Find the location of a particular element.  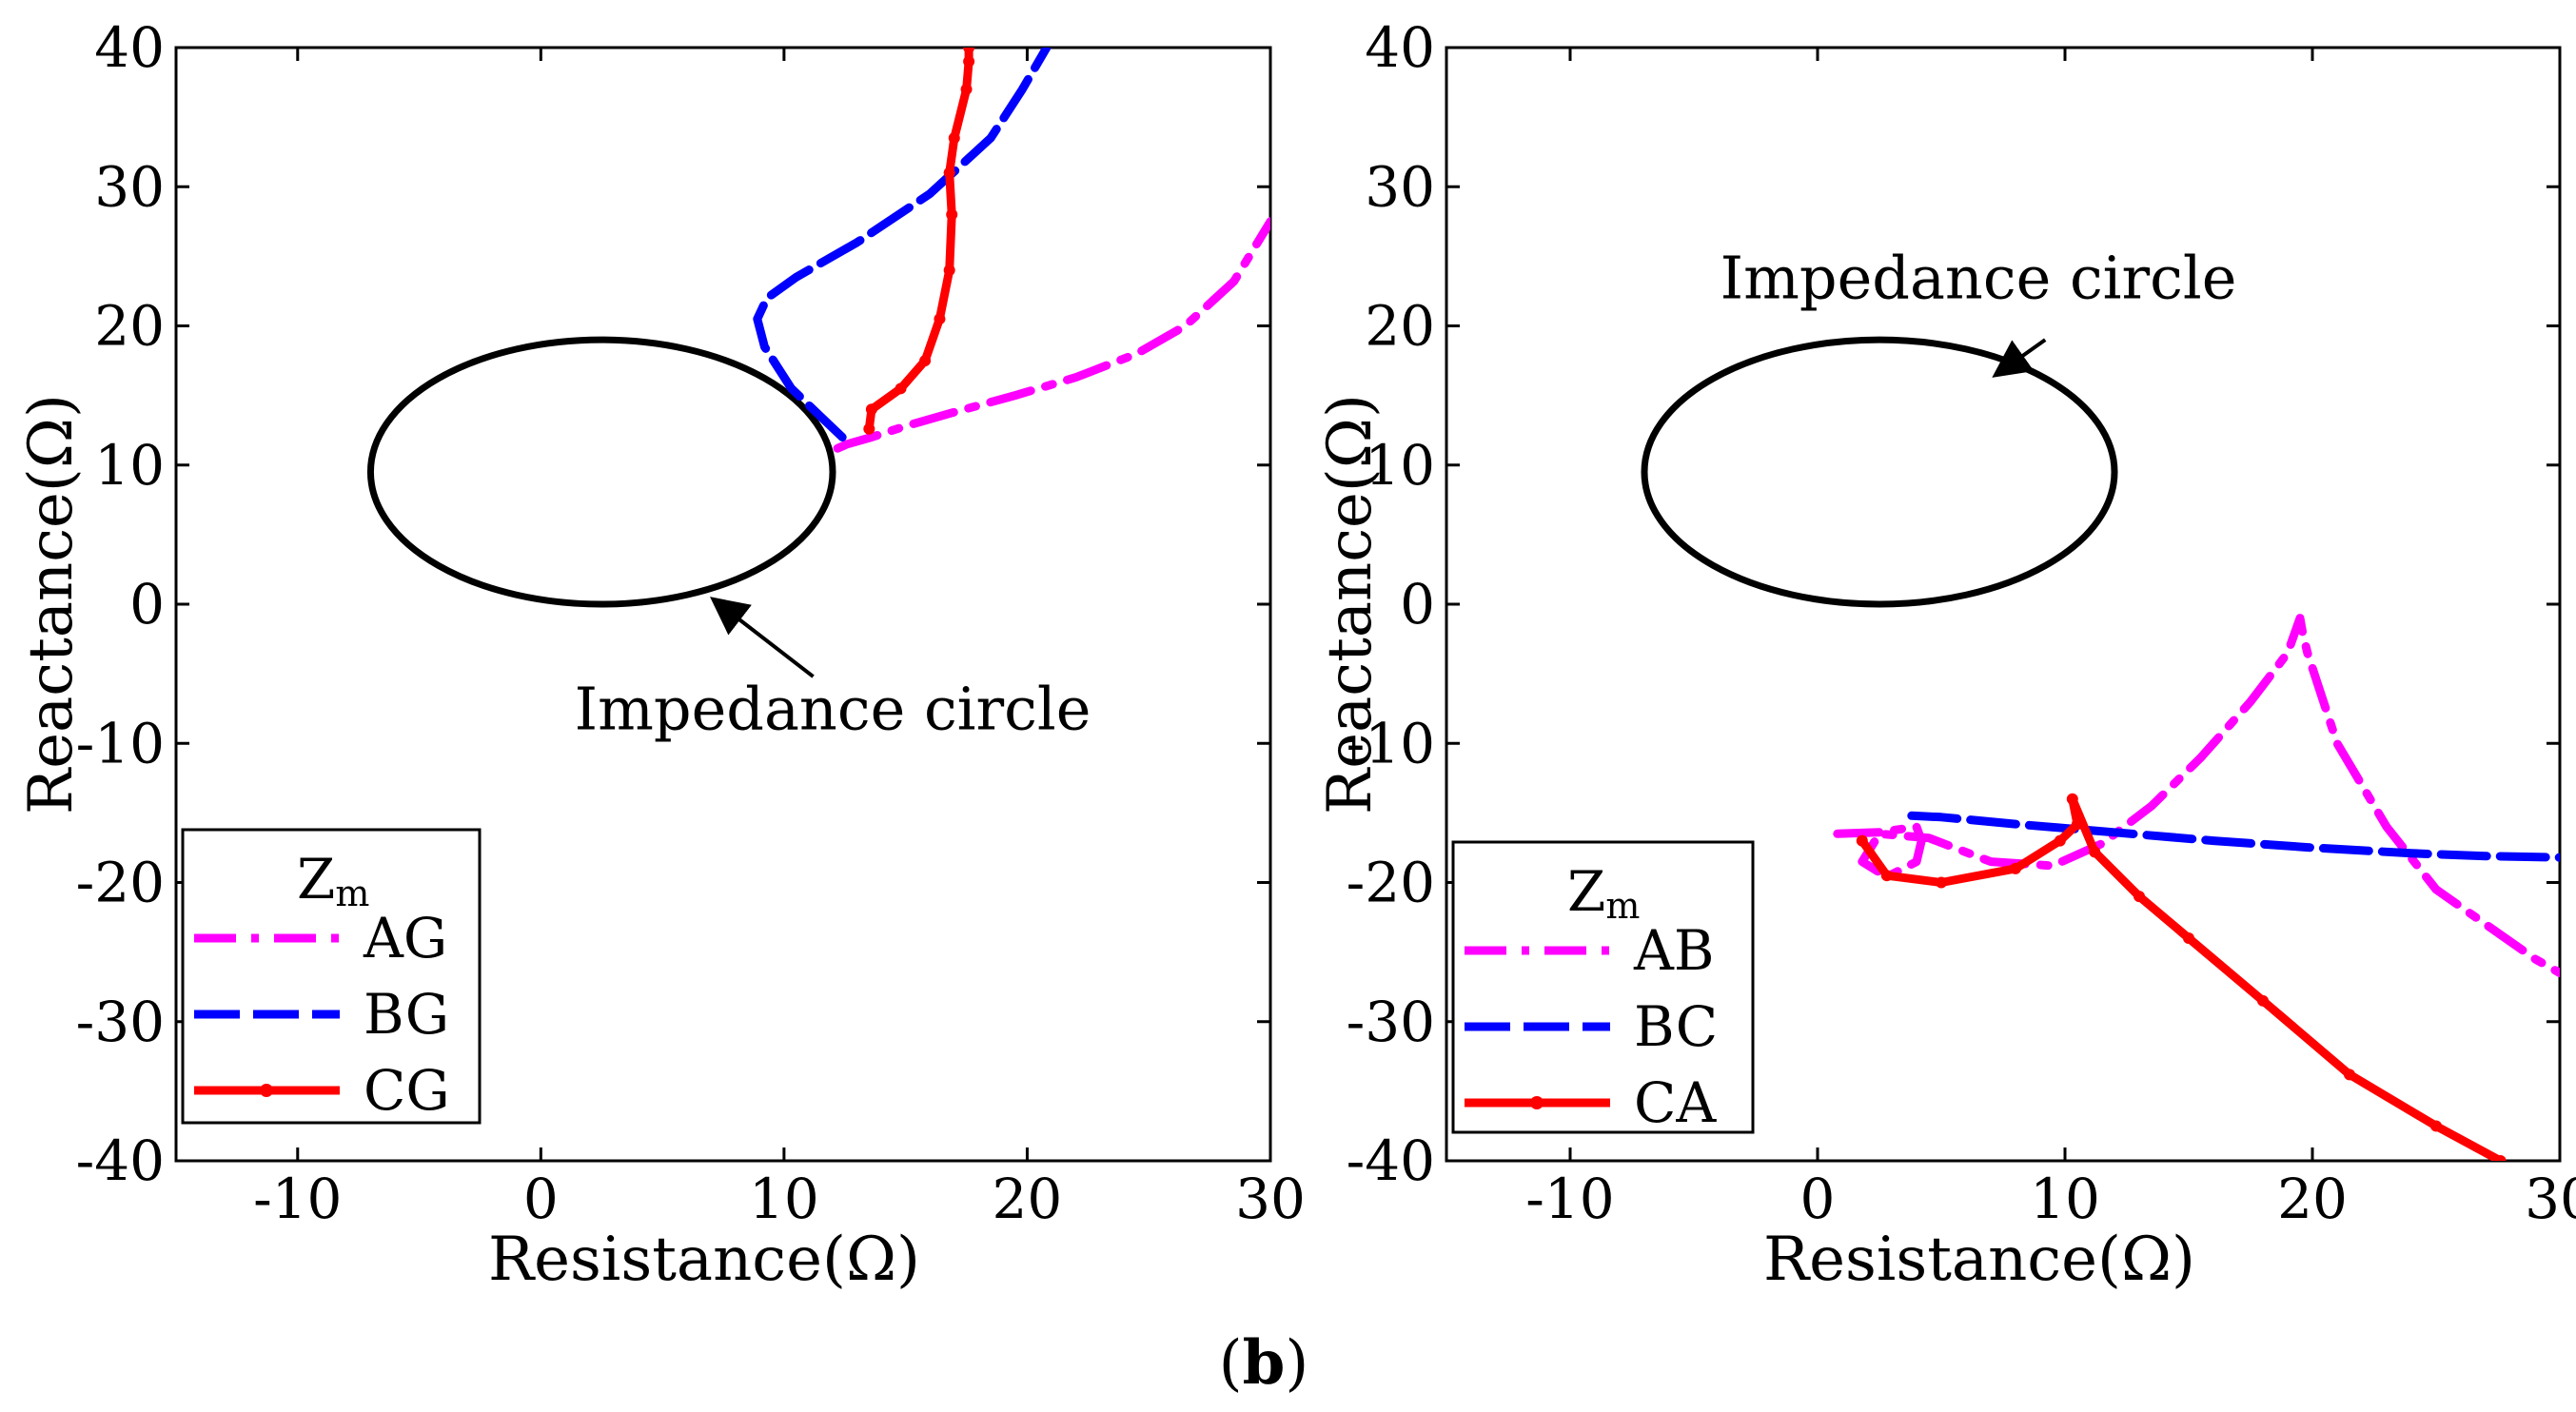

legend-label-cg: CG is located at coordinates (407, 1090).